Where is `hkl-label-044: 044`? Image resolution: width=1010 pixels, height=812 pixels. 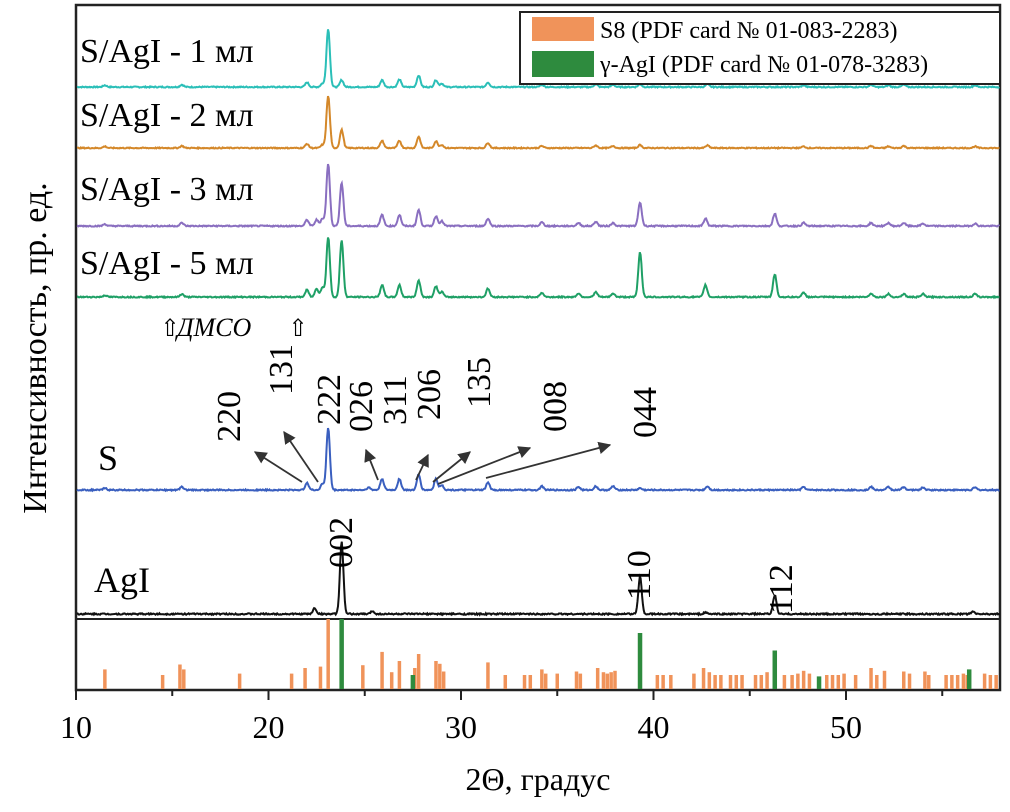 hkl-label-044: 044 is located at coordinates (645, 412).